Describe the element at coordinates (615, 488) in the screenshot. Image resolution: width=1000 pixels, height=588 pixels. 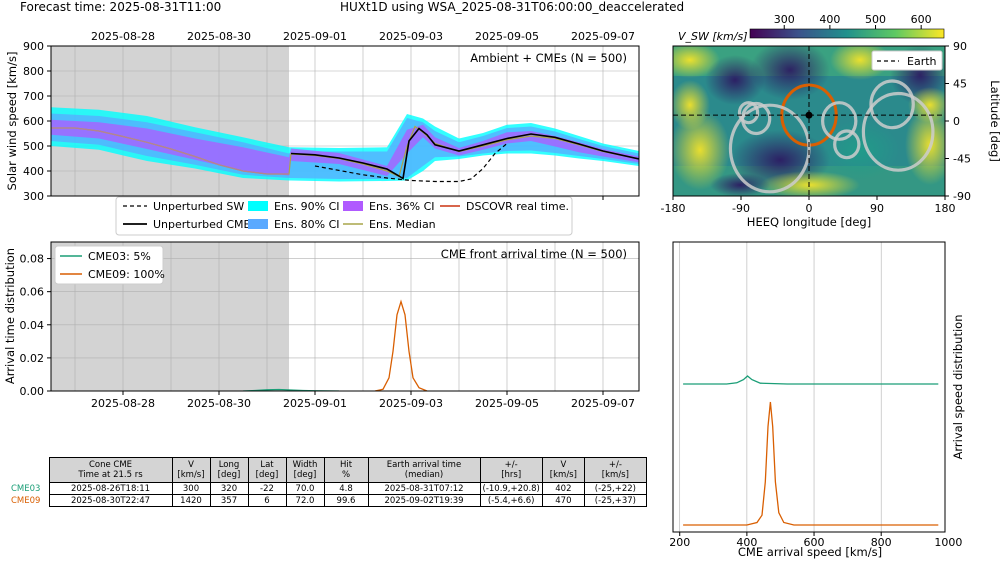
I see `table-cell: (-25,+22)` at that location.